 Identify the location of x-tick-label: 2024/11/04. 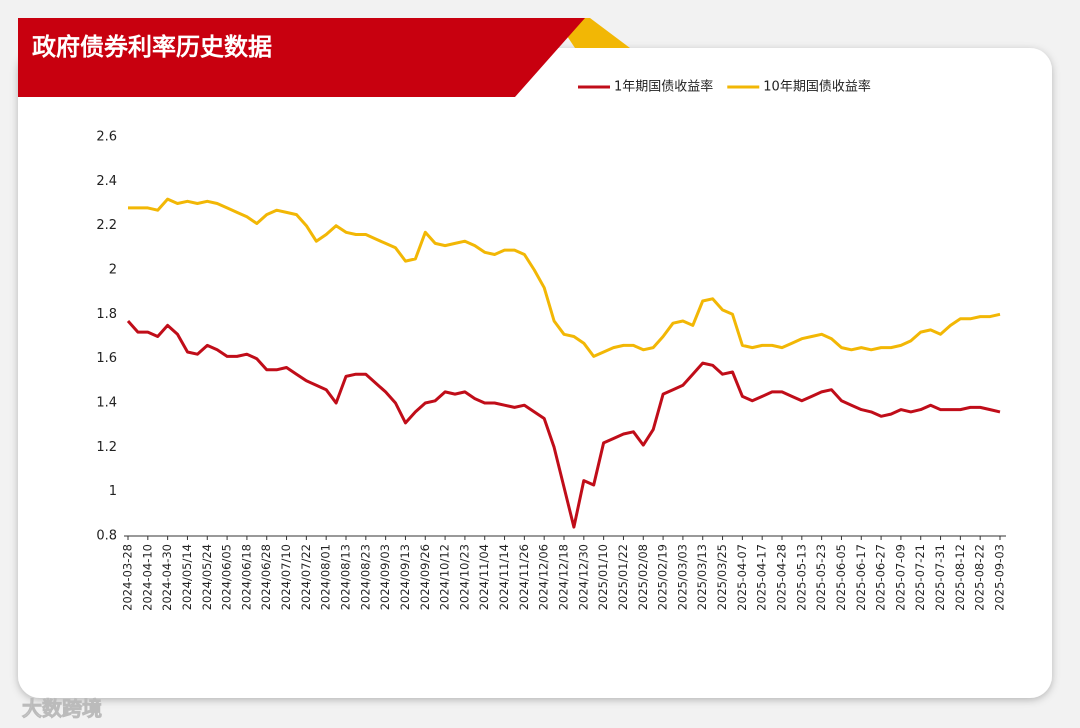
(484, 577).